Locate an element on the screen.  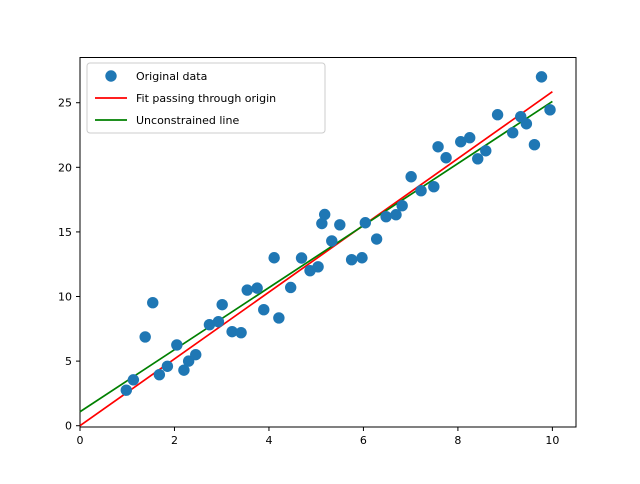
legend-label: Fit passing through origin is located at coordinates (206, 98).